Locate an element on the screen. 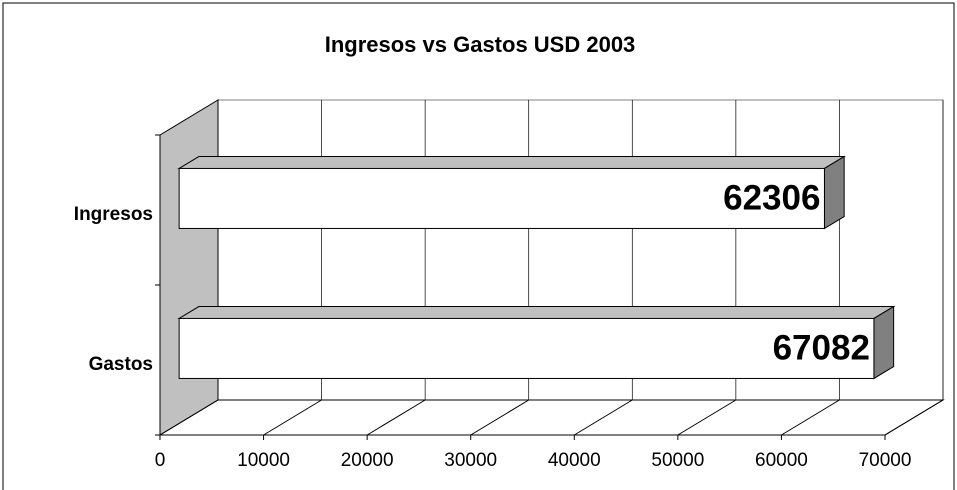 Image resolution: width=957 pixels, height=490 pixels. x-tick-label: 40000 is located at coordinates (574, 460).